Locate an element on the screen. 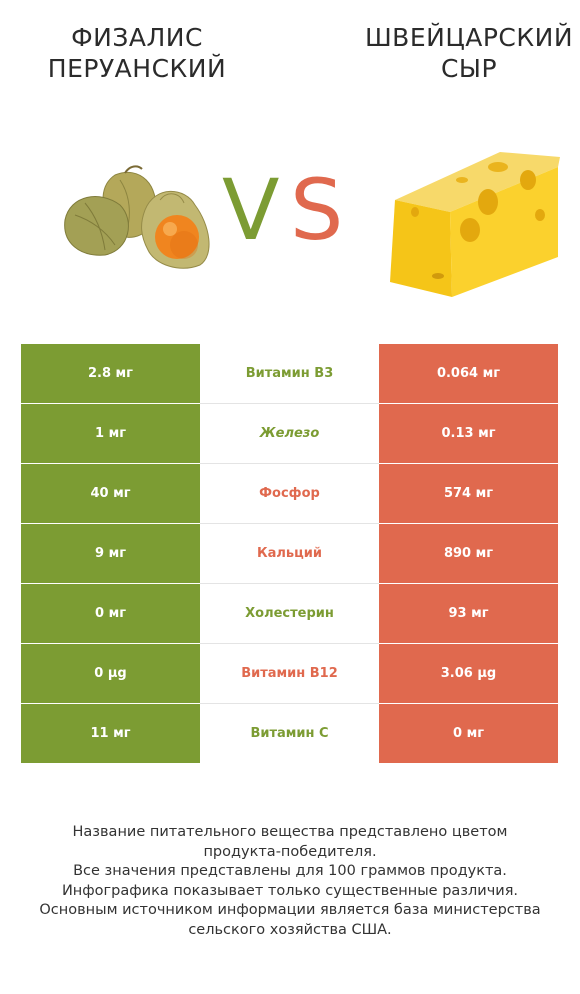  table-row: 40 мг Фосфор 574 мг is located at coordinates (289, 493).